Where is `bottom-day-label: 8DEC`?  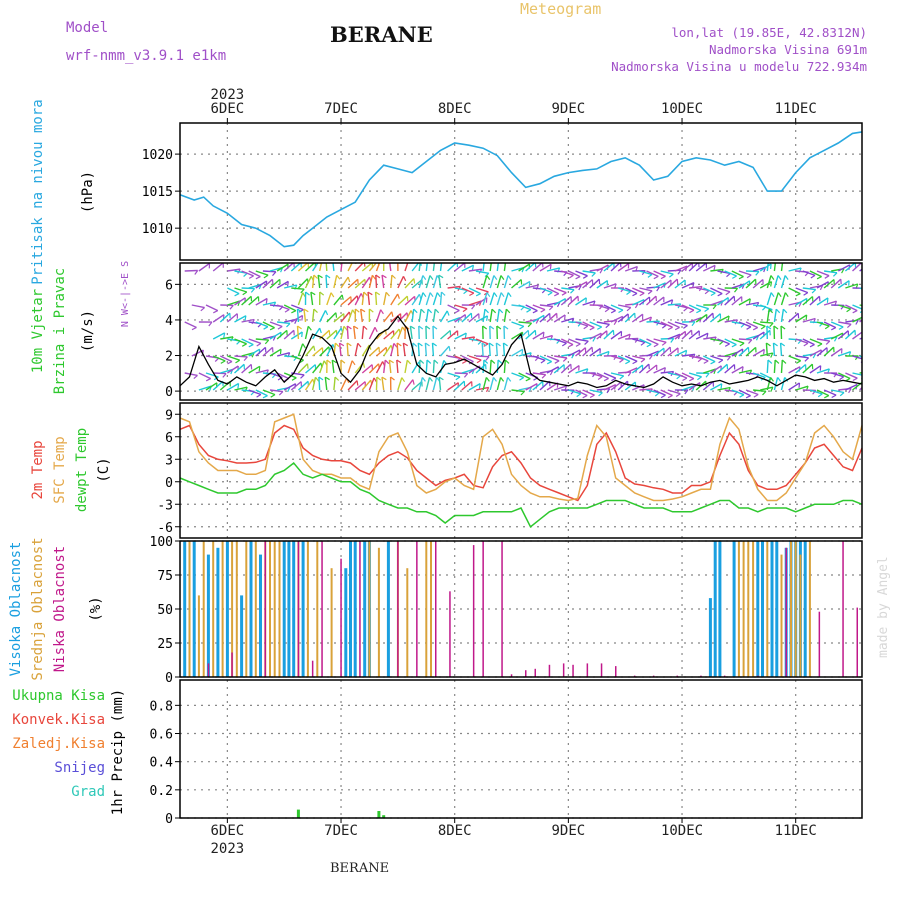 bottom-day-label: 8DEC is located at coordinates (455, 831).